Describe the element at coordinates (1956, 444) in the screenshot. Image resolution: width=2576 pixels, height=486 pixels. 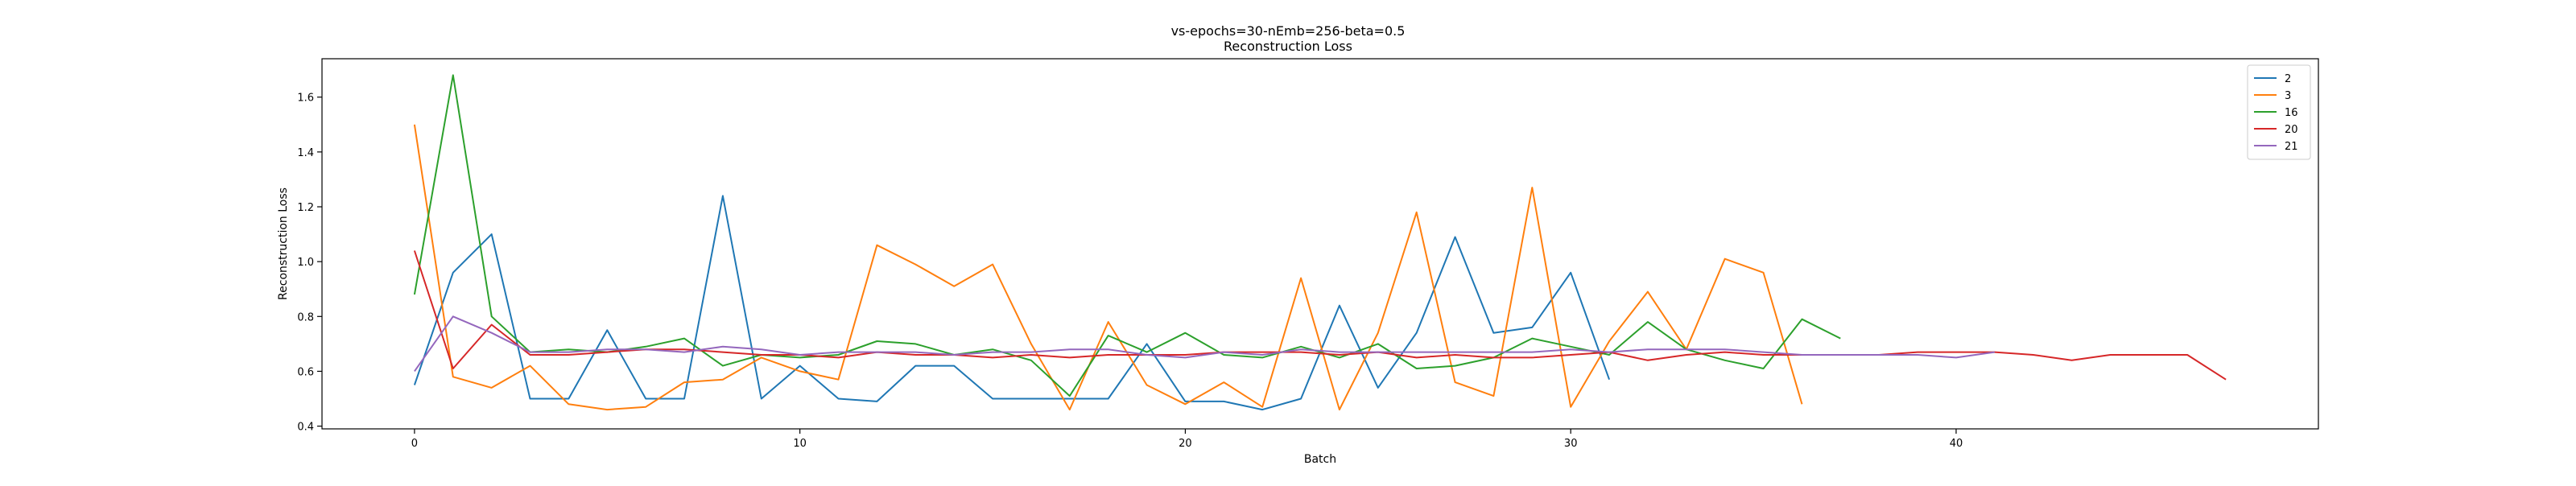
I see `x-tick-label: 40` at that location.